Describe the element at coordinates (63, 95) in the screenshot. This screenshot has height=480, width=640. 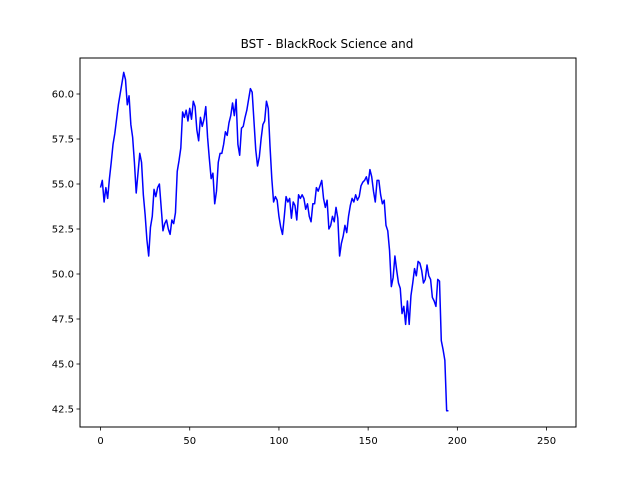
I see `y-tick-label: 60.0` at that location.